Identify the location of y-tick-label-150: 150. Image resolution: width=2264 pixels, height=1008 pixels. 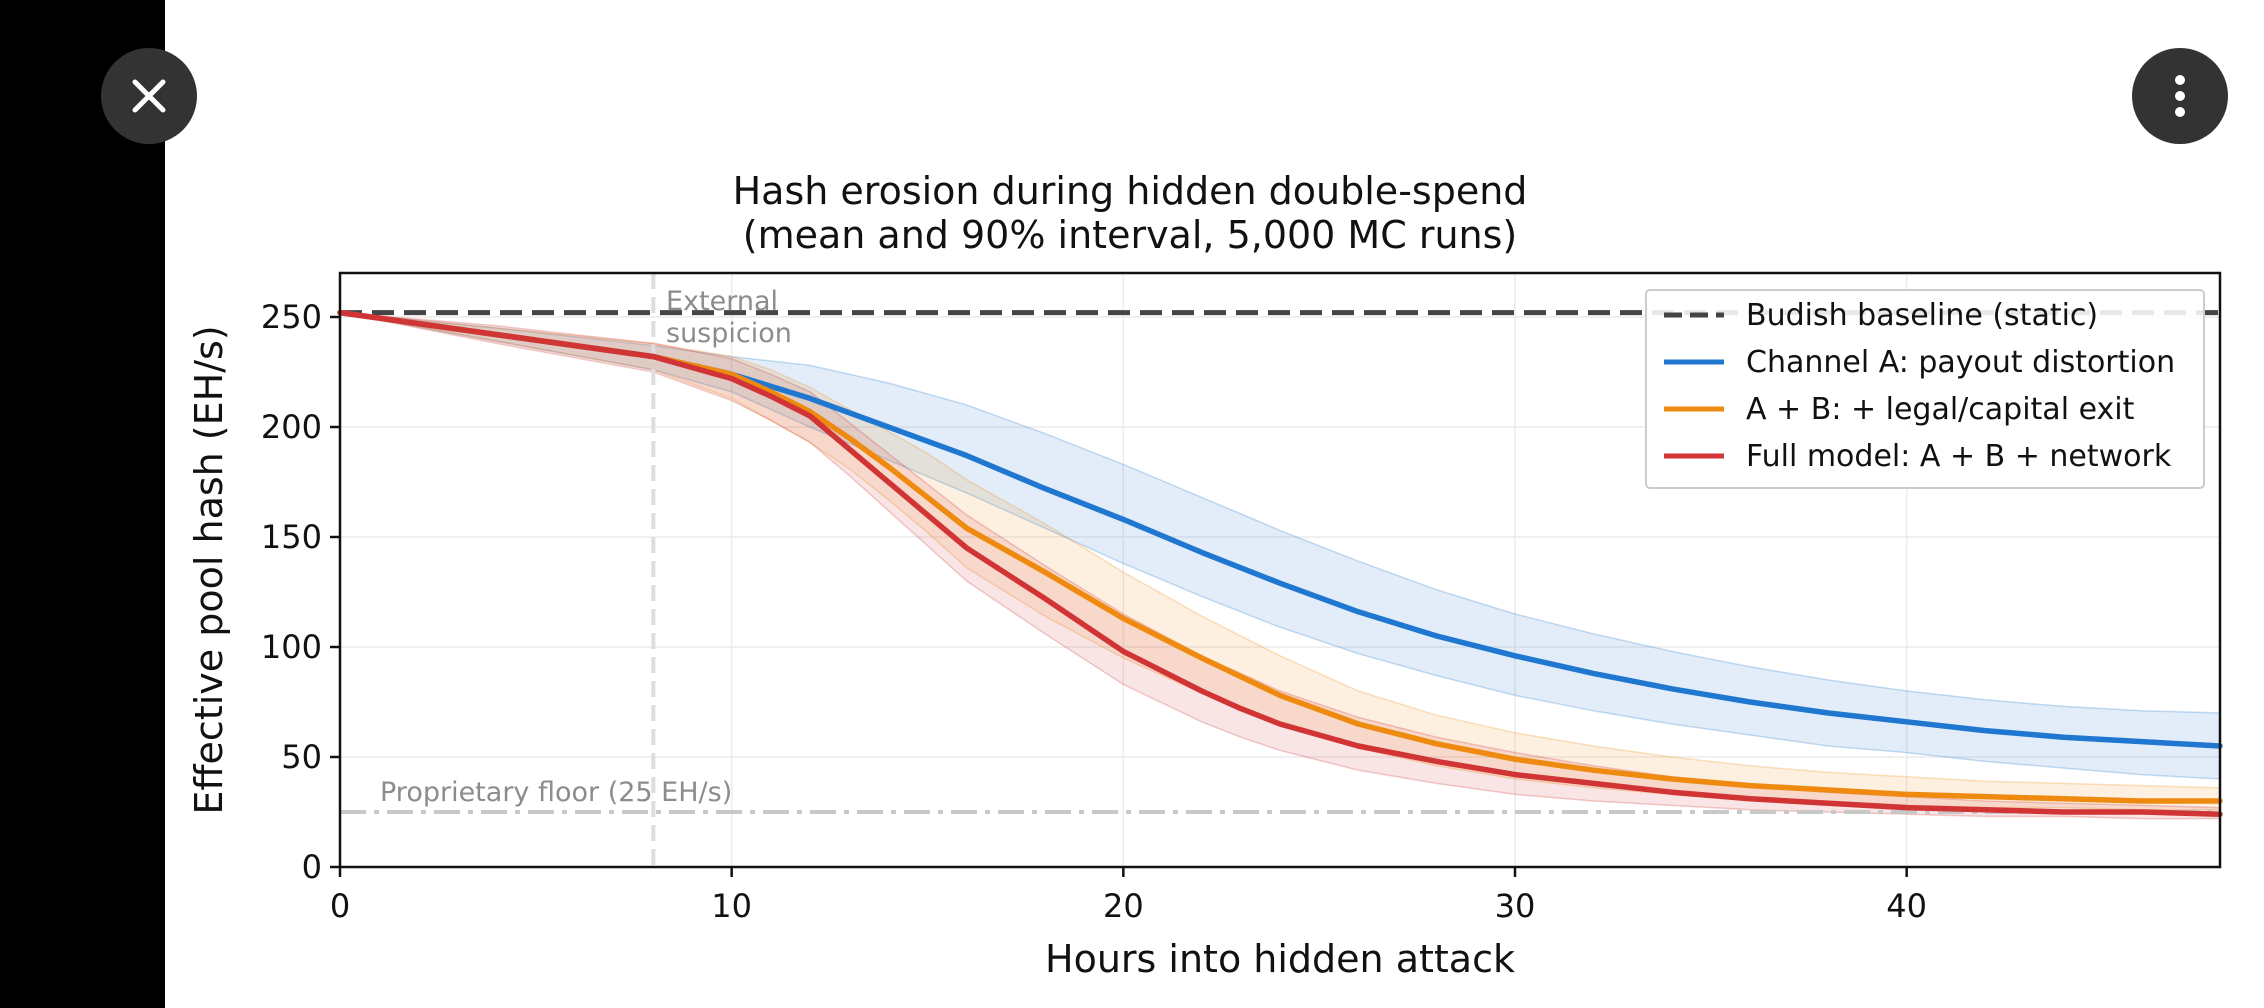
(291, 537).